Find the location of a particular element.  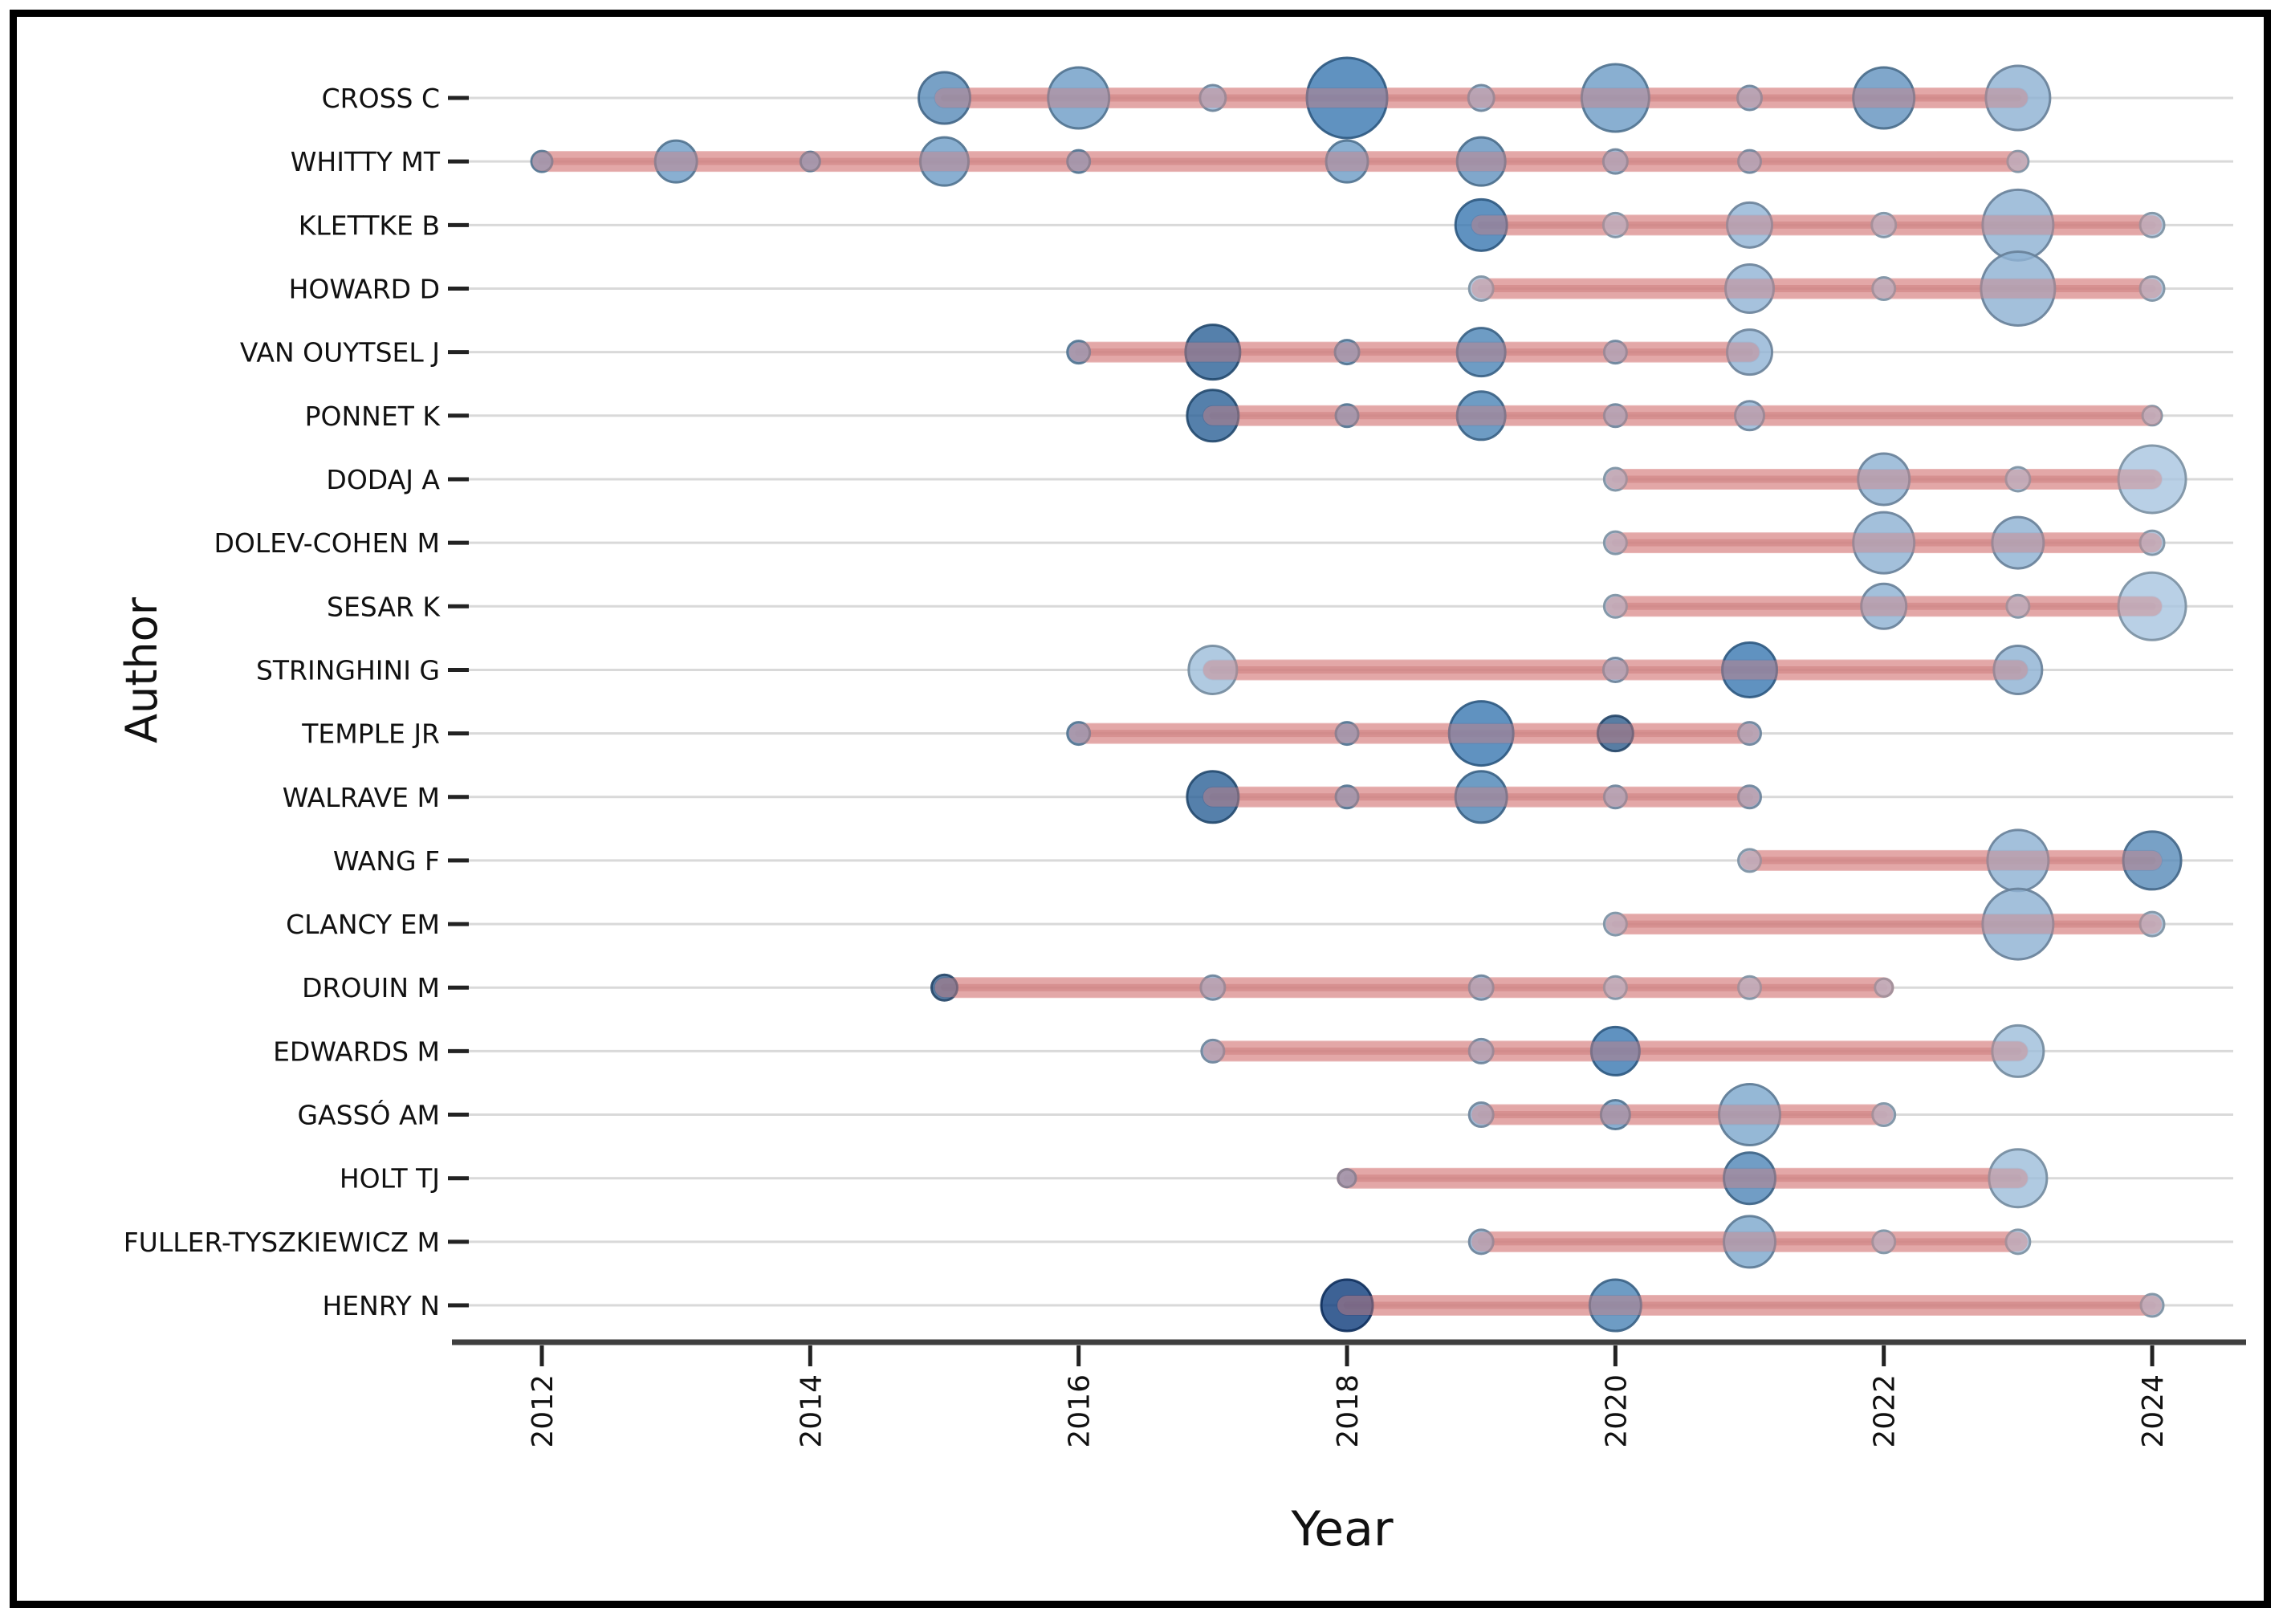

publication-bubble-dodaj-a-2020 is located at coordinates (1615, 479).